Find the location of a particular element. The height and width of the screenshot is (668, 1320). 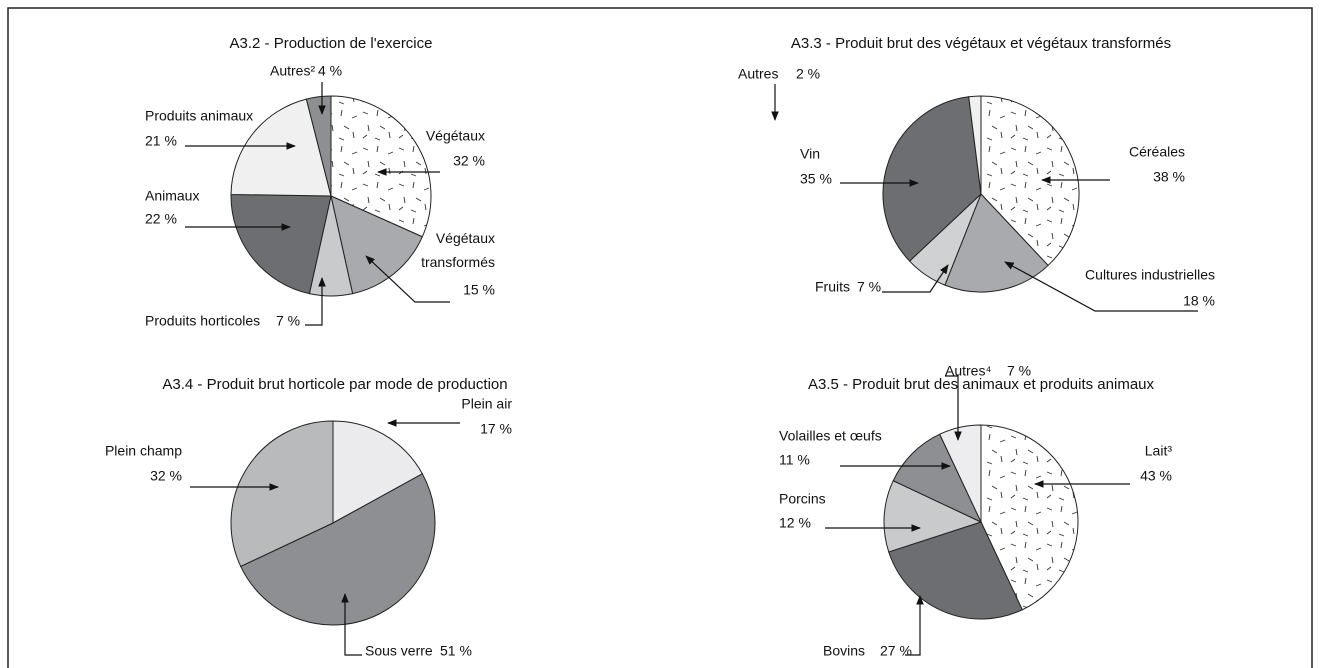

slice-value-label: 12 % is located at coordinates (795, 523).